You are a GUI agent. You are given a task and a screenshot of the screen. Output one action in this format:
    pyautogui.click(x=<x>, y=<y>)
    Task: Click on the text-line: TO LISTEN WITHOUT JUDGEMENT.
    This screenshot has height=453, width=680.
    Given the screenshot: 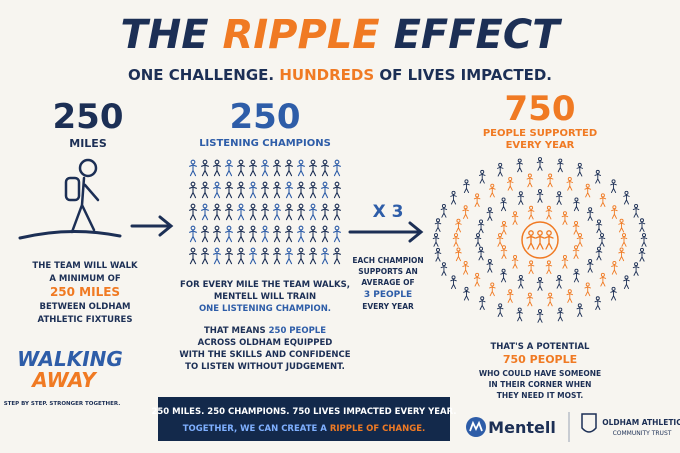 What is the action you would take?
    pyautogui.click(x=265, y=367)
    